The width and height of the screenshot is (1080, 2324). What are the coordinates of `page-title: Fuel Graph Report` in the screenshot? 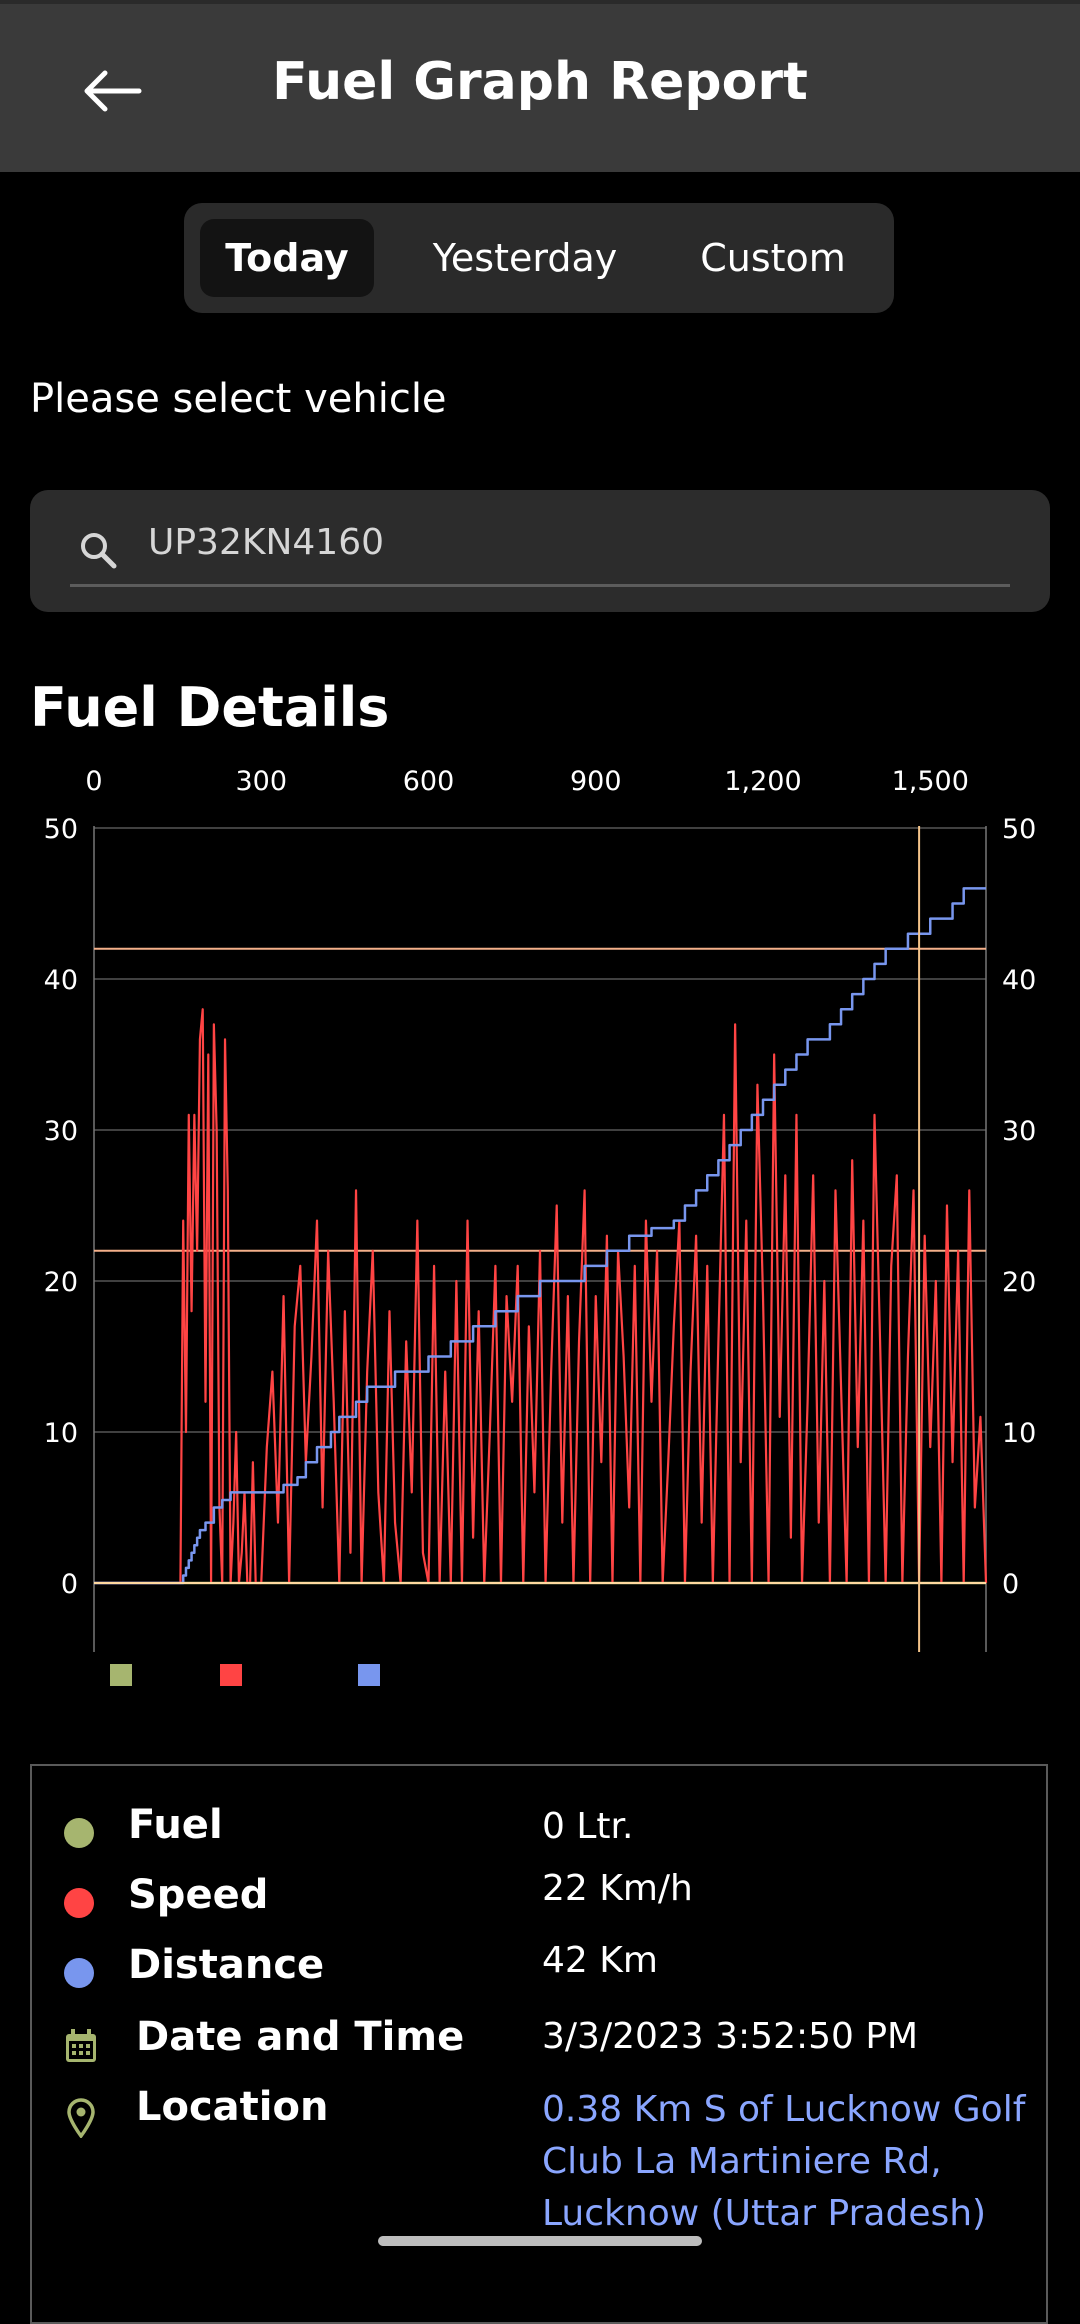 It's located at (540, 82).